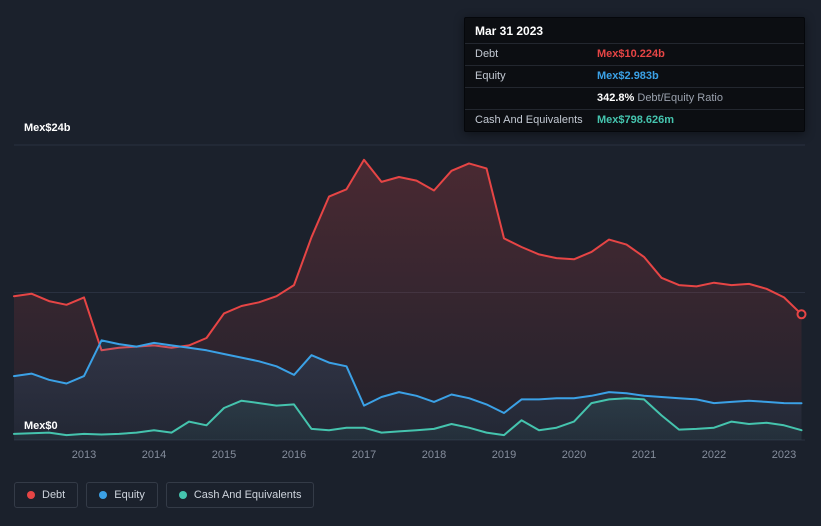 The width and height of the screenshot is (821, 526). I want to click on equity-dot-icon, so click(103, 495).